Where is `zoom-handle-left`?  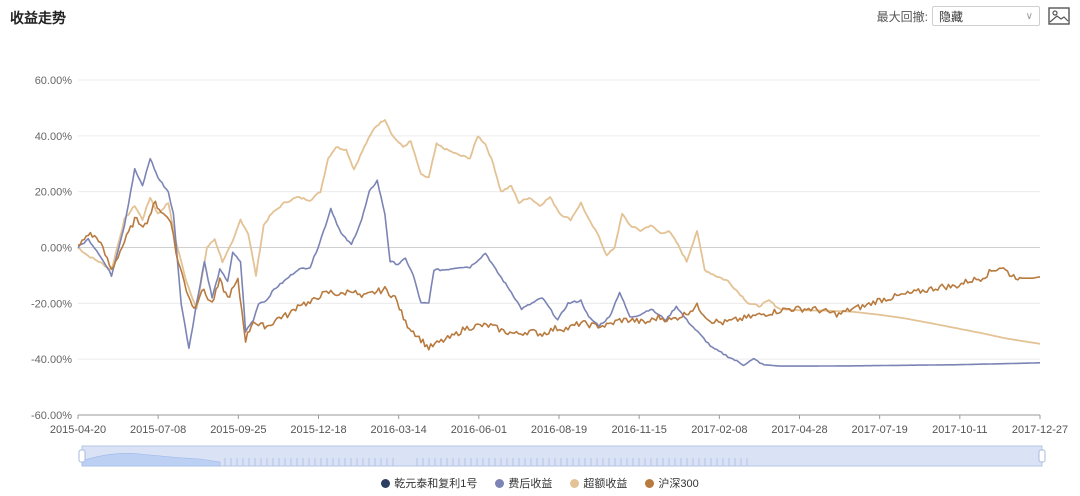 zoom-handle-left is located at coordinates (82, 456).